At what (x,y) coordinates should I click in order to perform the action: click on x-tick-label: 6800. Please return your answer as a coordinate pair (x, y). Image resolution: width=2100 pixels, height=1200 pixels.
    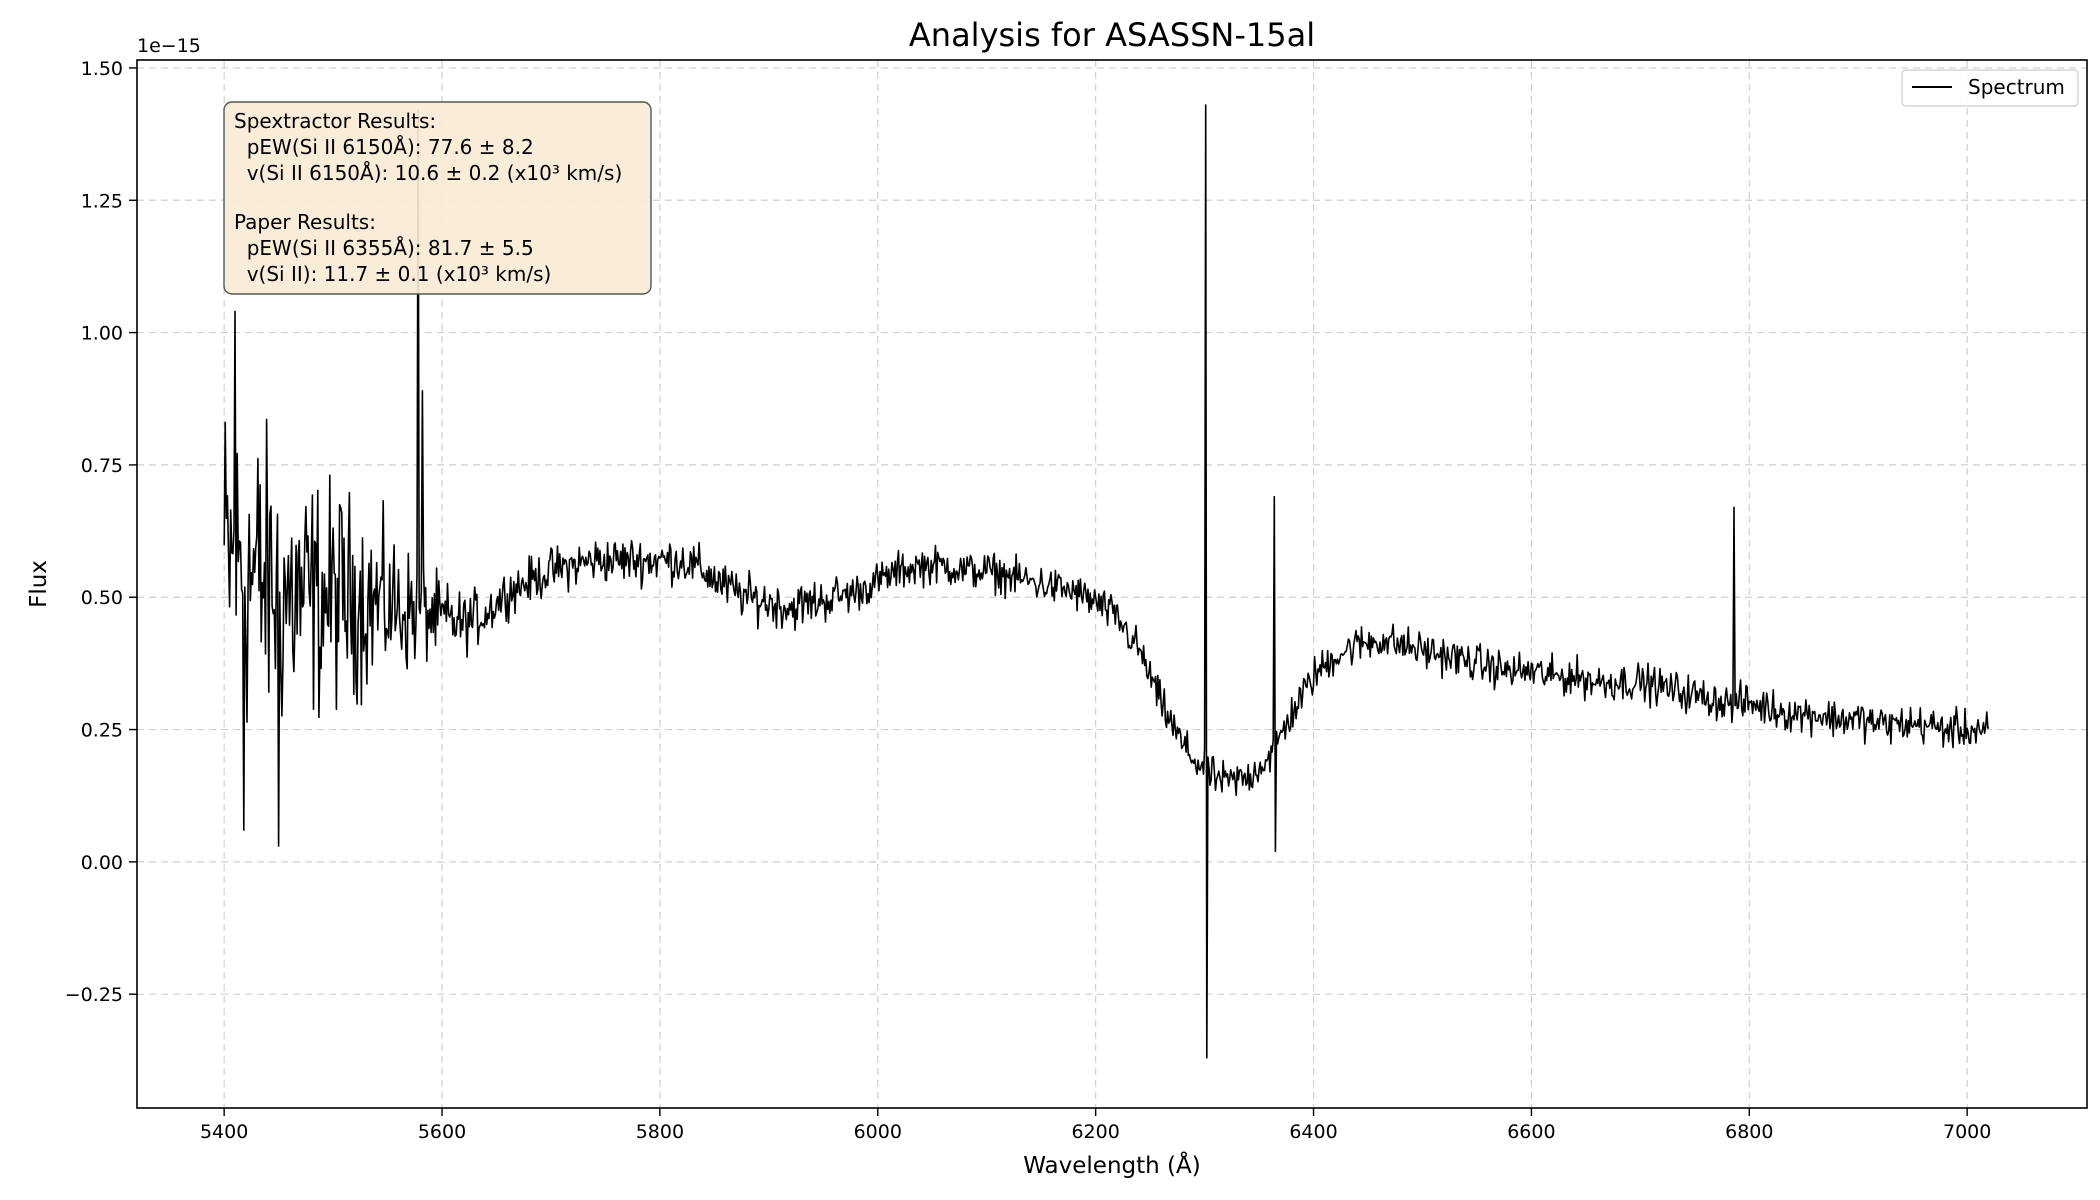
    Looking at the image, I should click on (1749, 1132).